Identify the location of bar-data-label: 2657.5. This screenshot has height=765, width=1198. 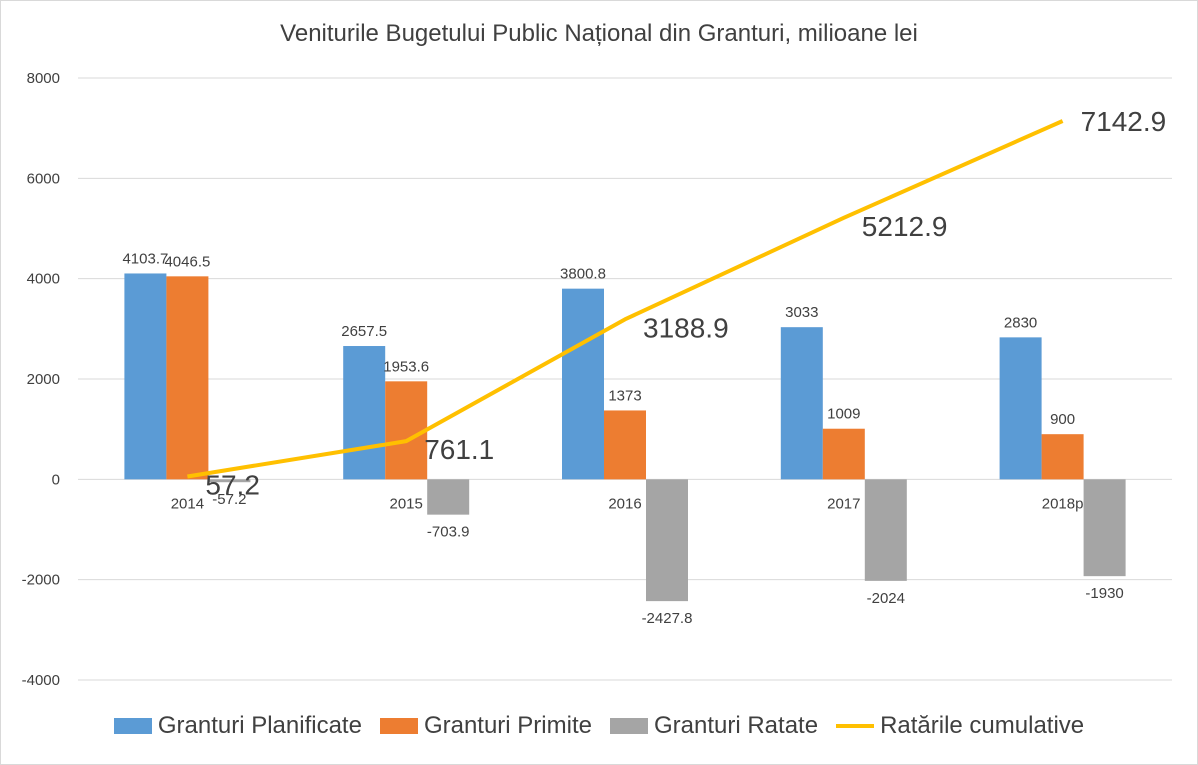
(364, 331).